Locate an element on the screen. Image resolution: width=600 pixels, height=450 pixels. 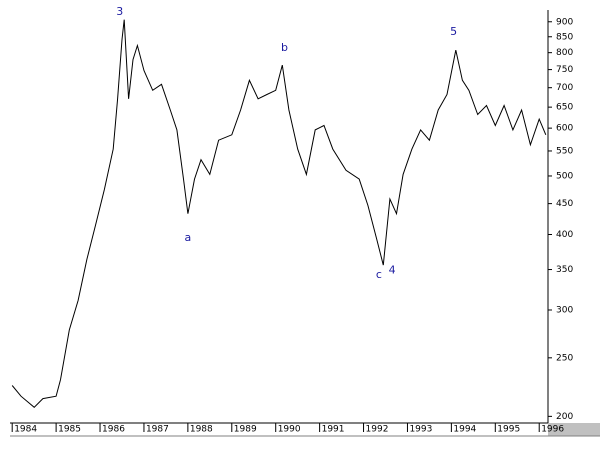
x-tick-label: 1984 is located at coordinates (25, 430).